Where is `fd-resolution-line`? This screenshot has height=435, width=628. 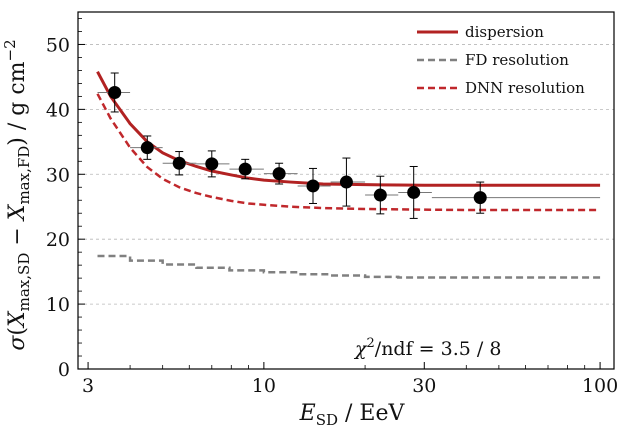 fd-resolution-line is located at coordinates (349, 266).